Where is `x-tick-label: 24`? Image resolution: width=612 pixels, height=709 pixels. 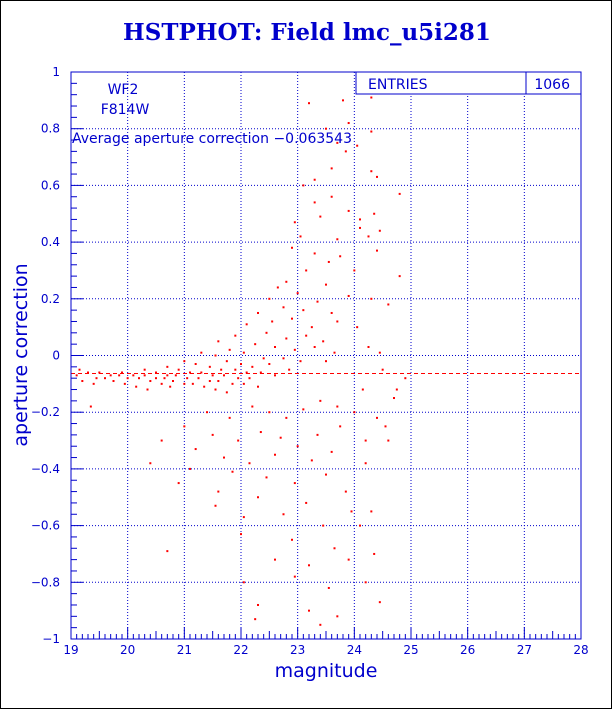 x-tick-label: 24 is located at coordinates (354, 650).